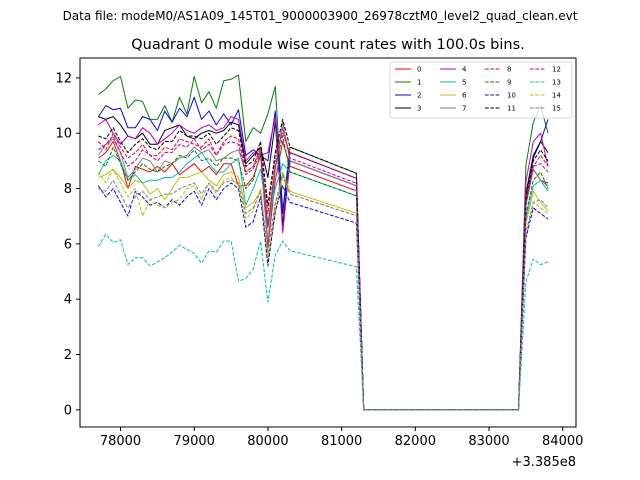  Describe the element at coordinates (419, 96) in the screenshot. I see `legend-label-2: 2` at that location.